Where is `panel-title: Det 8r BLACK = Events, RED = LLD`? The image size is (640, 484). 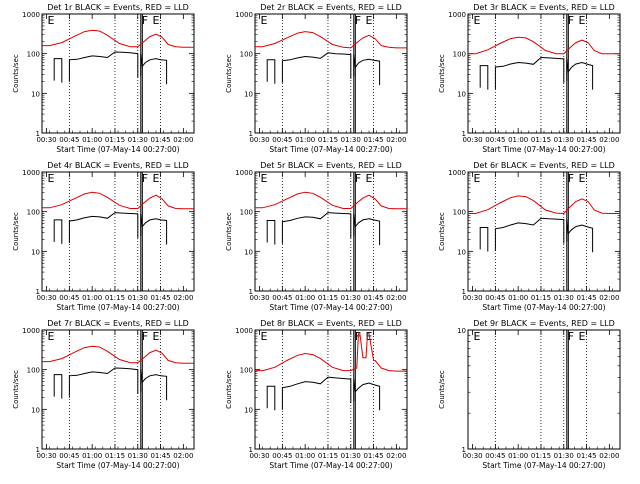
panel-title: Det 8r BLACK = Events, RED = LLD is located at coordinates (331, 323).